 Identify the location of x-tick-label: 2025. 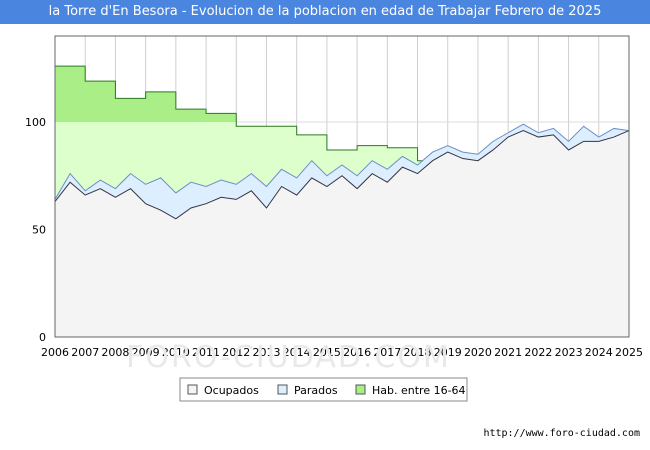
(629, 352).